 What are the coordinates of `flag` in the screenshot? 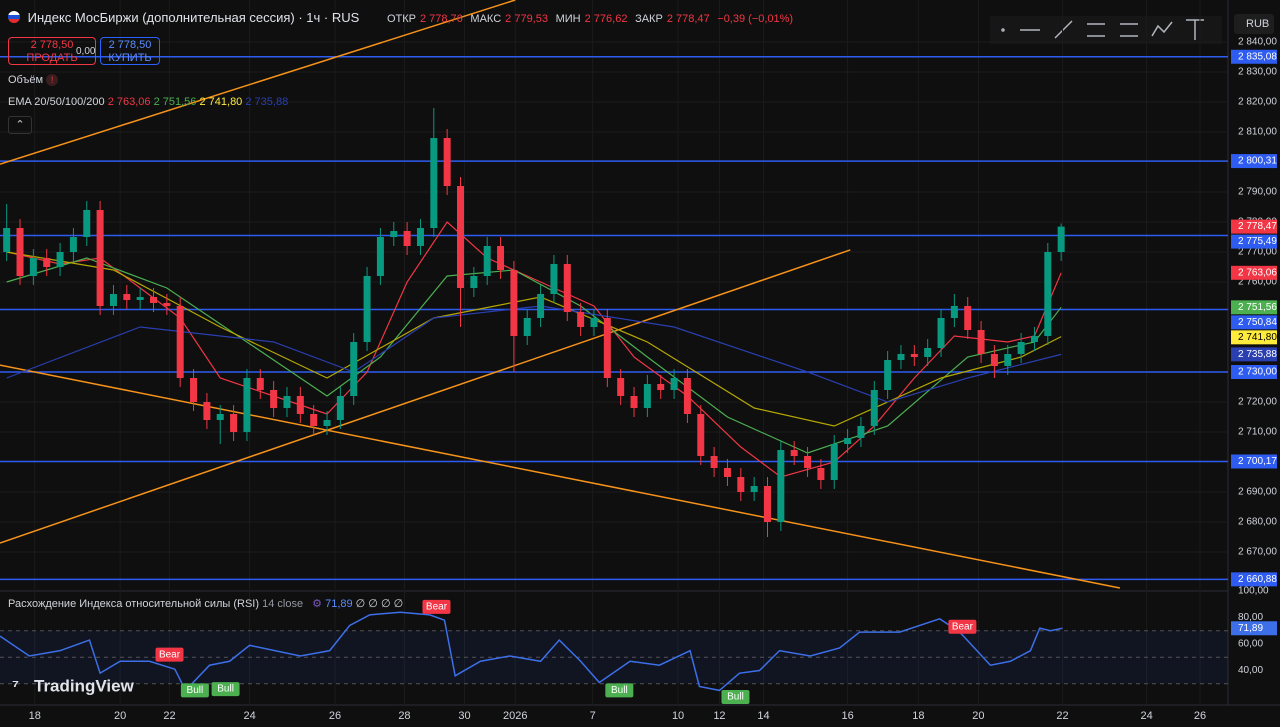 It's located at (14, 17).